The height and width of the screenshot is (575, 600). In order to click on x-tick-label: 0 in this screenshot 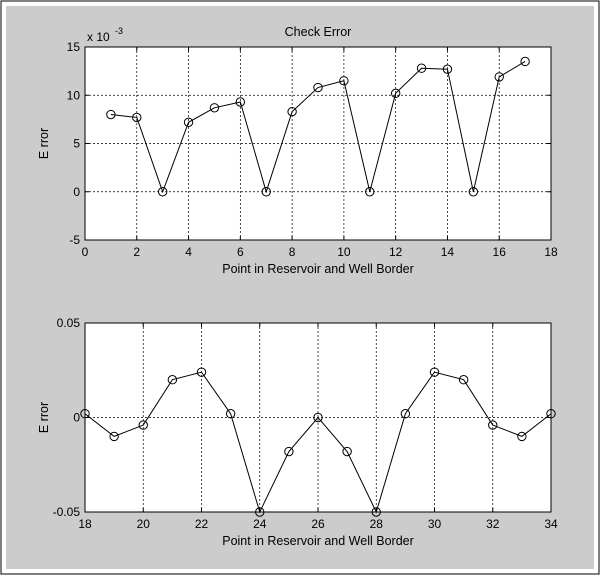, I will do `click(85, 252)`.